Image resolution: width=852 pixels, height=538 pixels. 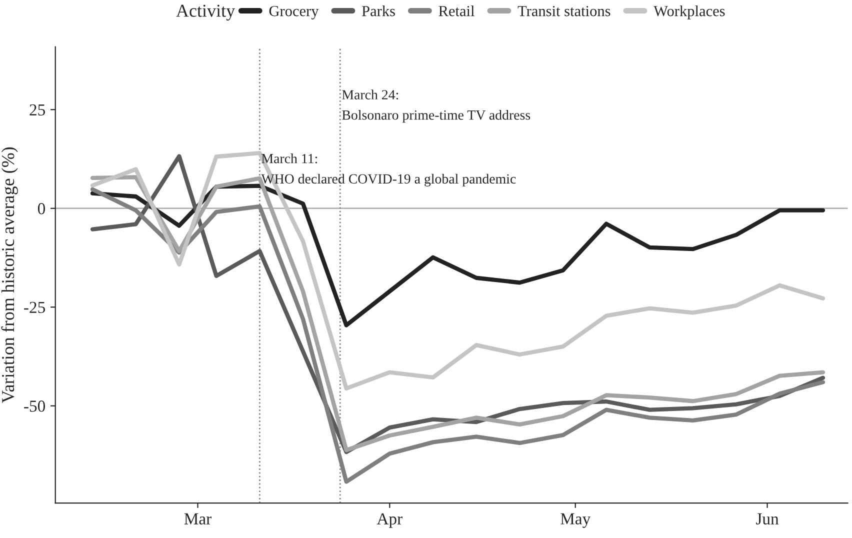 I want to click on y-axis-title: Variation from historic average (%), so click(x=9, y=275).